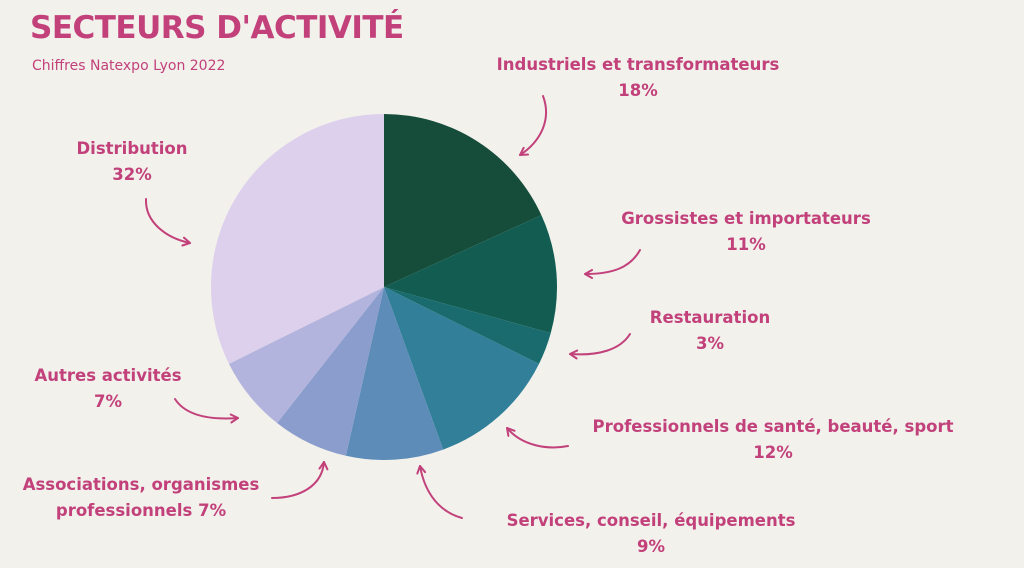  Describe the element at coordinates (132, 148) in the screenshot. I see `label-distribution-name: Distribution` at that location.